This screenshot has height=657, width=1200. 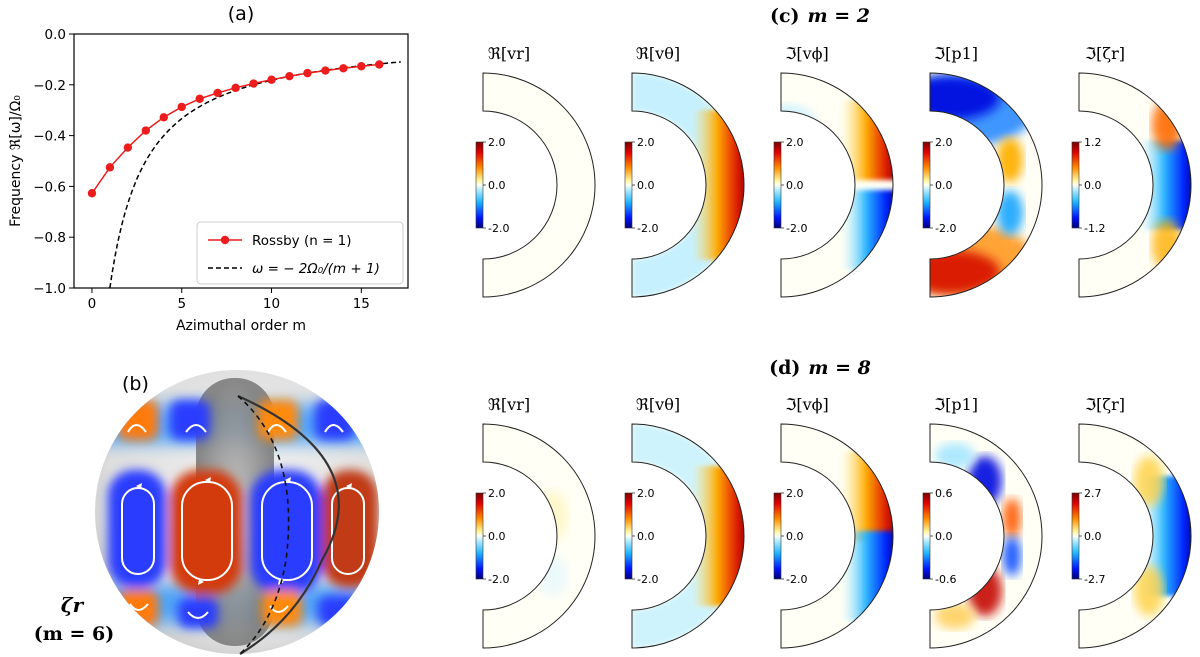 I want to click on panel-c: (c) m = 2, so click(x=820, y=16).